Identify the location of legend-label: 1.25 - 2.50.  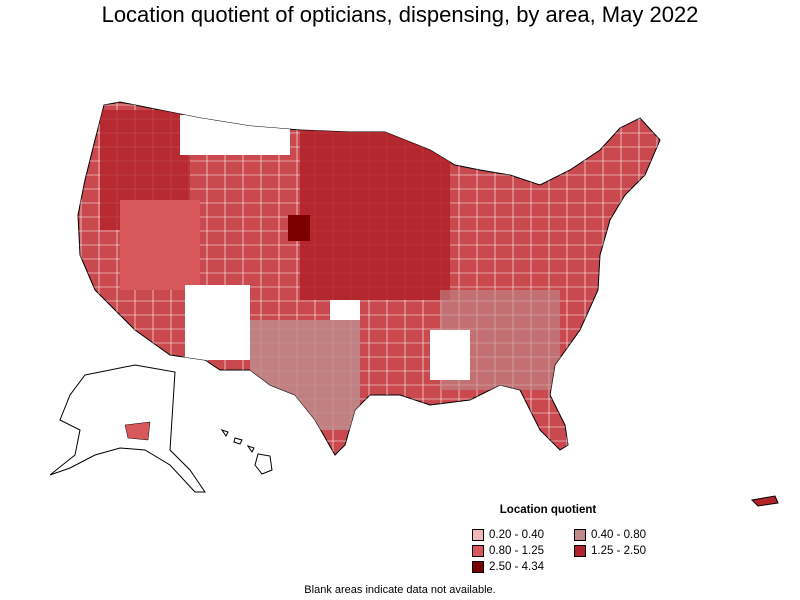
(618, 551).